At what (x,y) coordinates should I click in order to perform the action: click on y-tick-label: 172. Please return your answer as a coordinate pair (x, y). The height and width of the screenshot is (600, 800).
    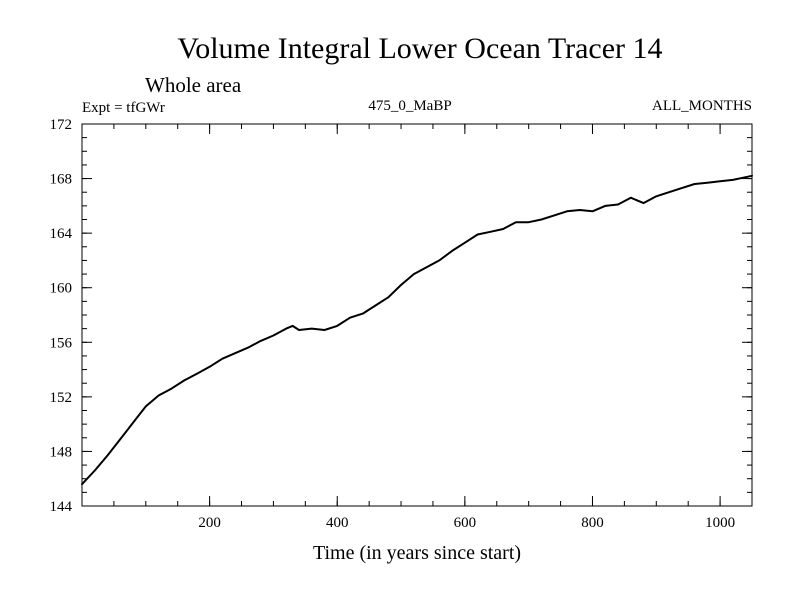
    Looking at the image, I should click on (61, 125).